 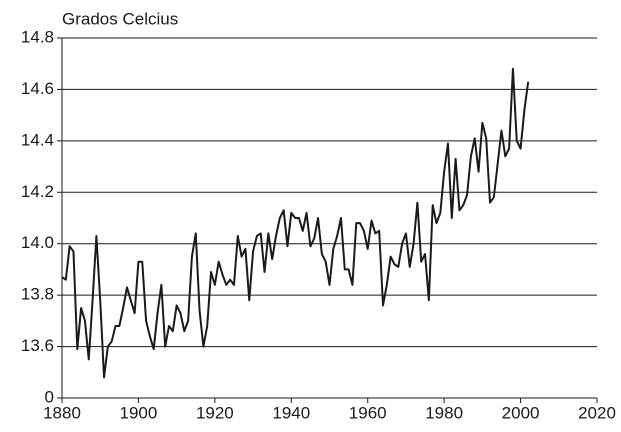 What do you see at coordinates (597, 412) in the screenshot?
I see `x-tick-label: 2020` at bounding box center [597, 412].